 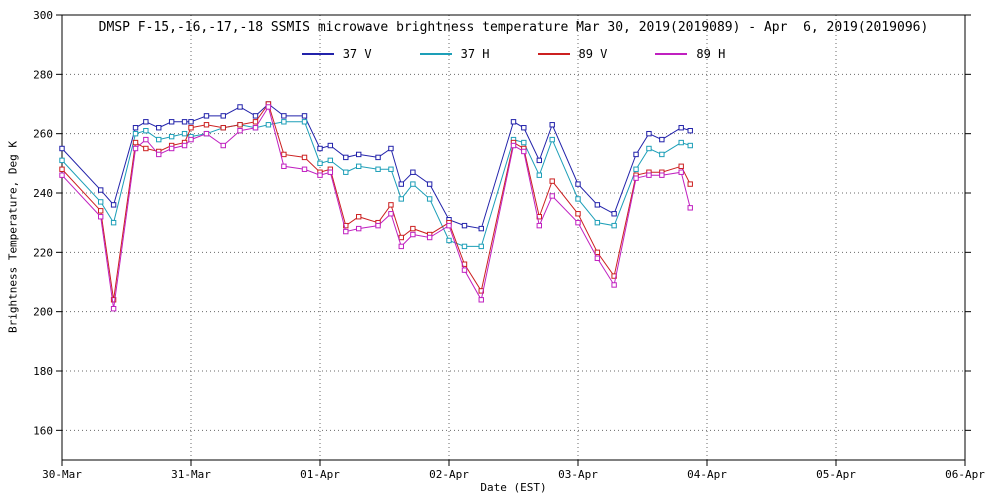 I want to click on legend-item-37v: 37 V, so click(x=336, y=54).